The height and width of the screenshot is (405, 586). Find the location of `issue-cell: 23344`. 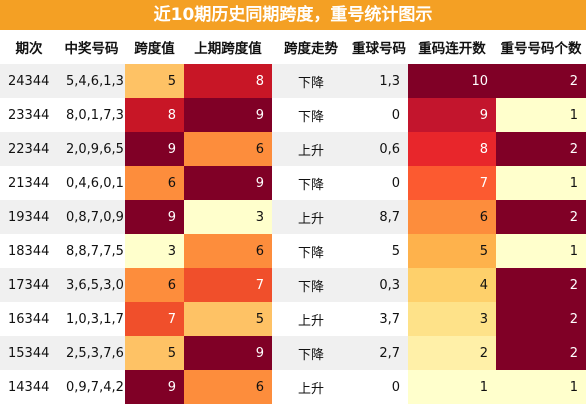

issue-cell: 23344 is located at coordinates (29, 115).